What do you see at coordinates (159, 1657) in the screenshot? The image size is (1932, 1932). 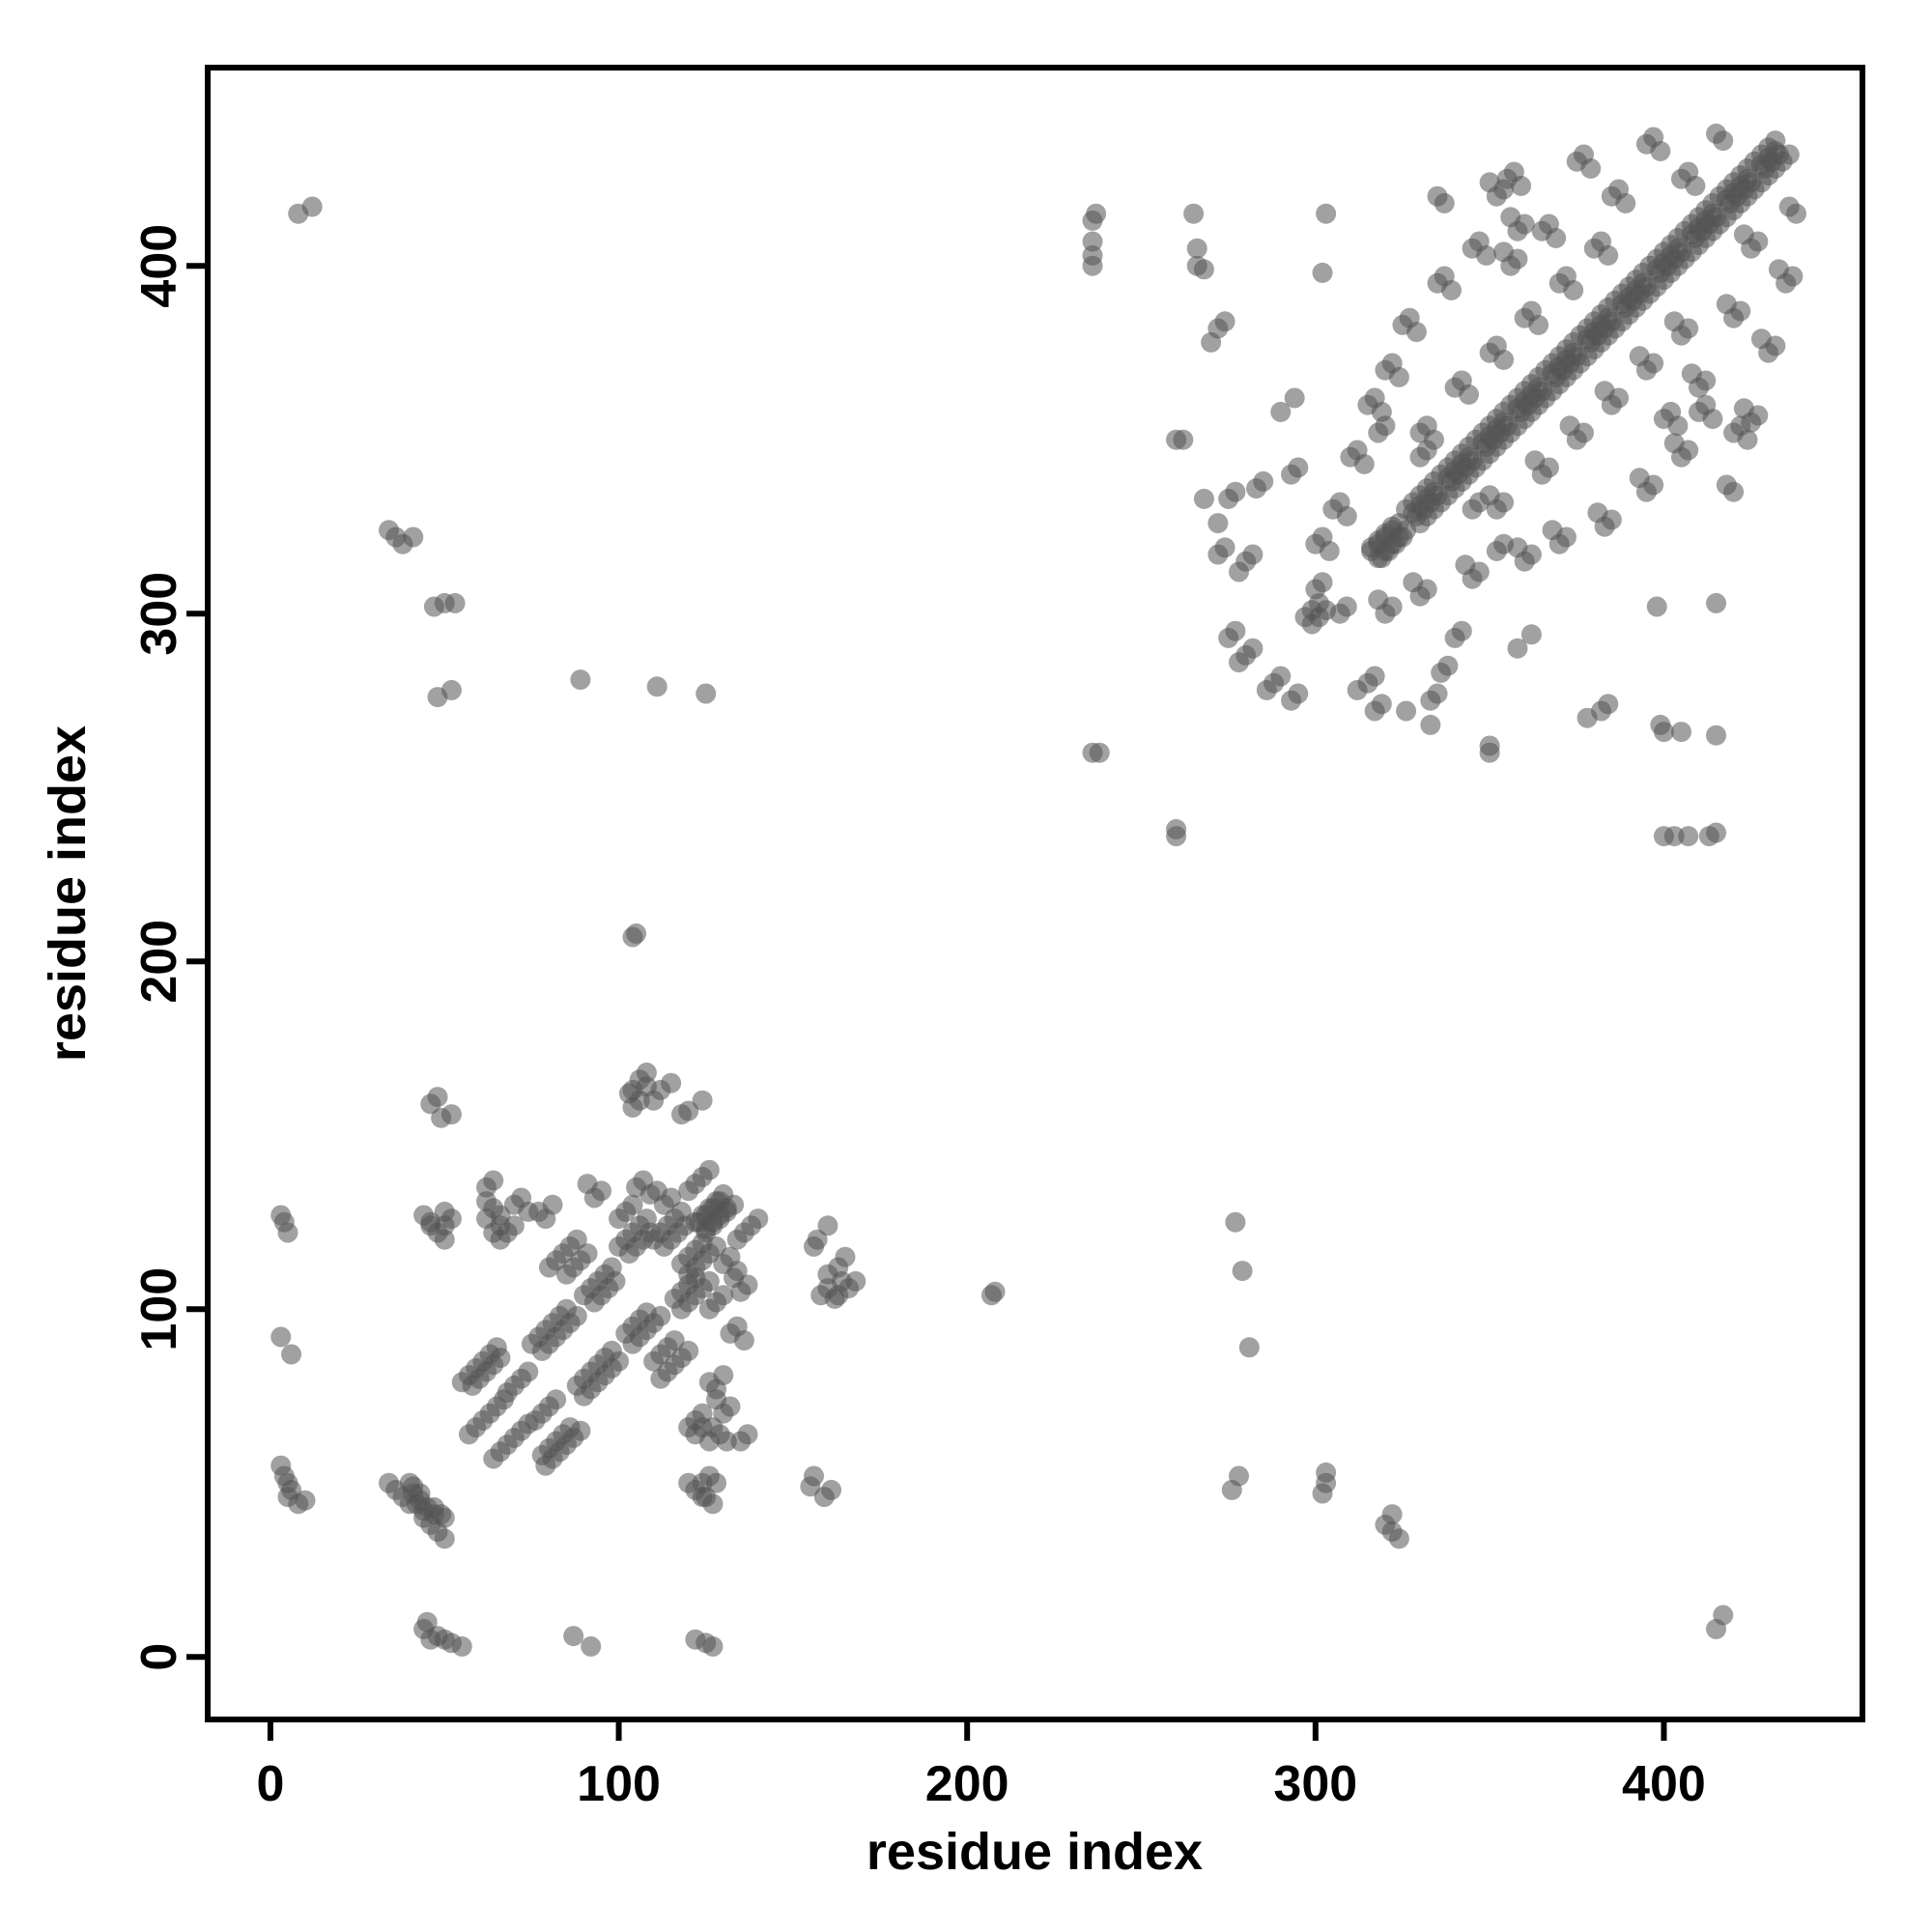 I see `y-tick-label: 0` at bounding box center [159, 1657].